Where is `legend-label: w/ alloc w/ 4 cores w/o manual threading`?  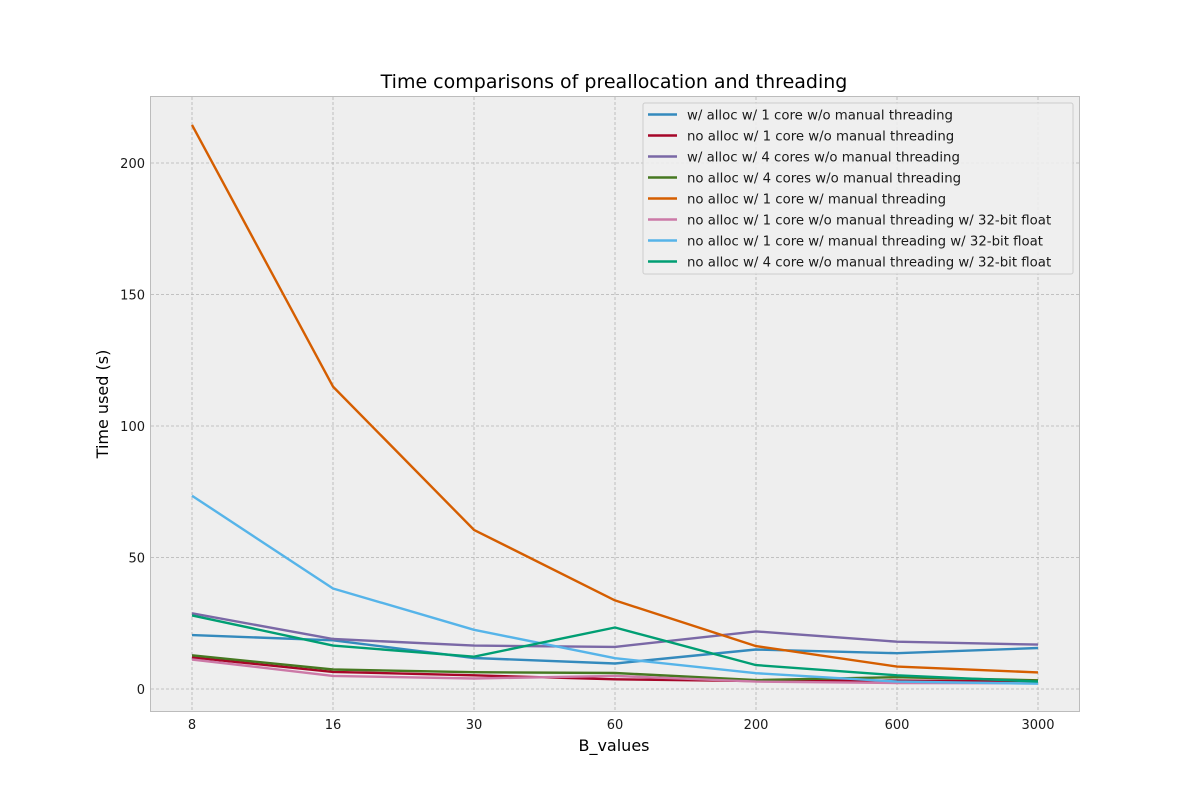
legend-label: w/ alloc w/ 4 cores w/o manual threading is located at coordinates (823, 158).